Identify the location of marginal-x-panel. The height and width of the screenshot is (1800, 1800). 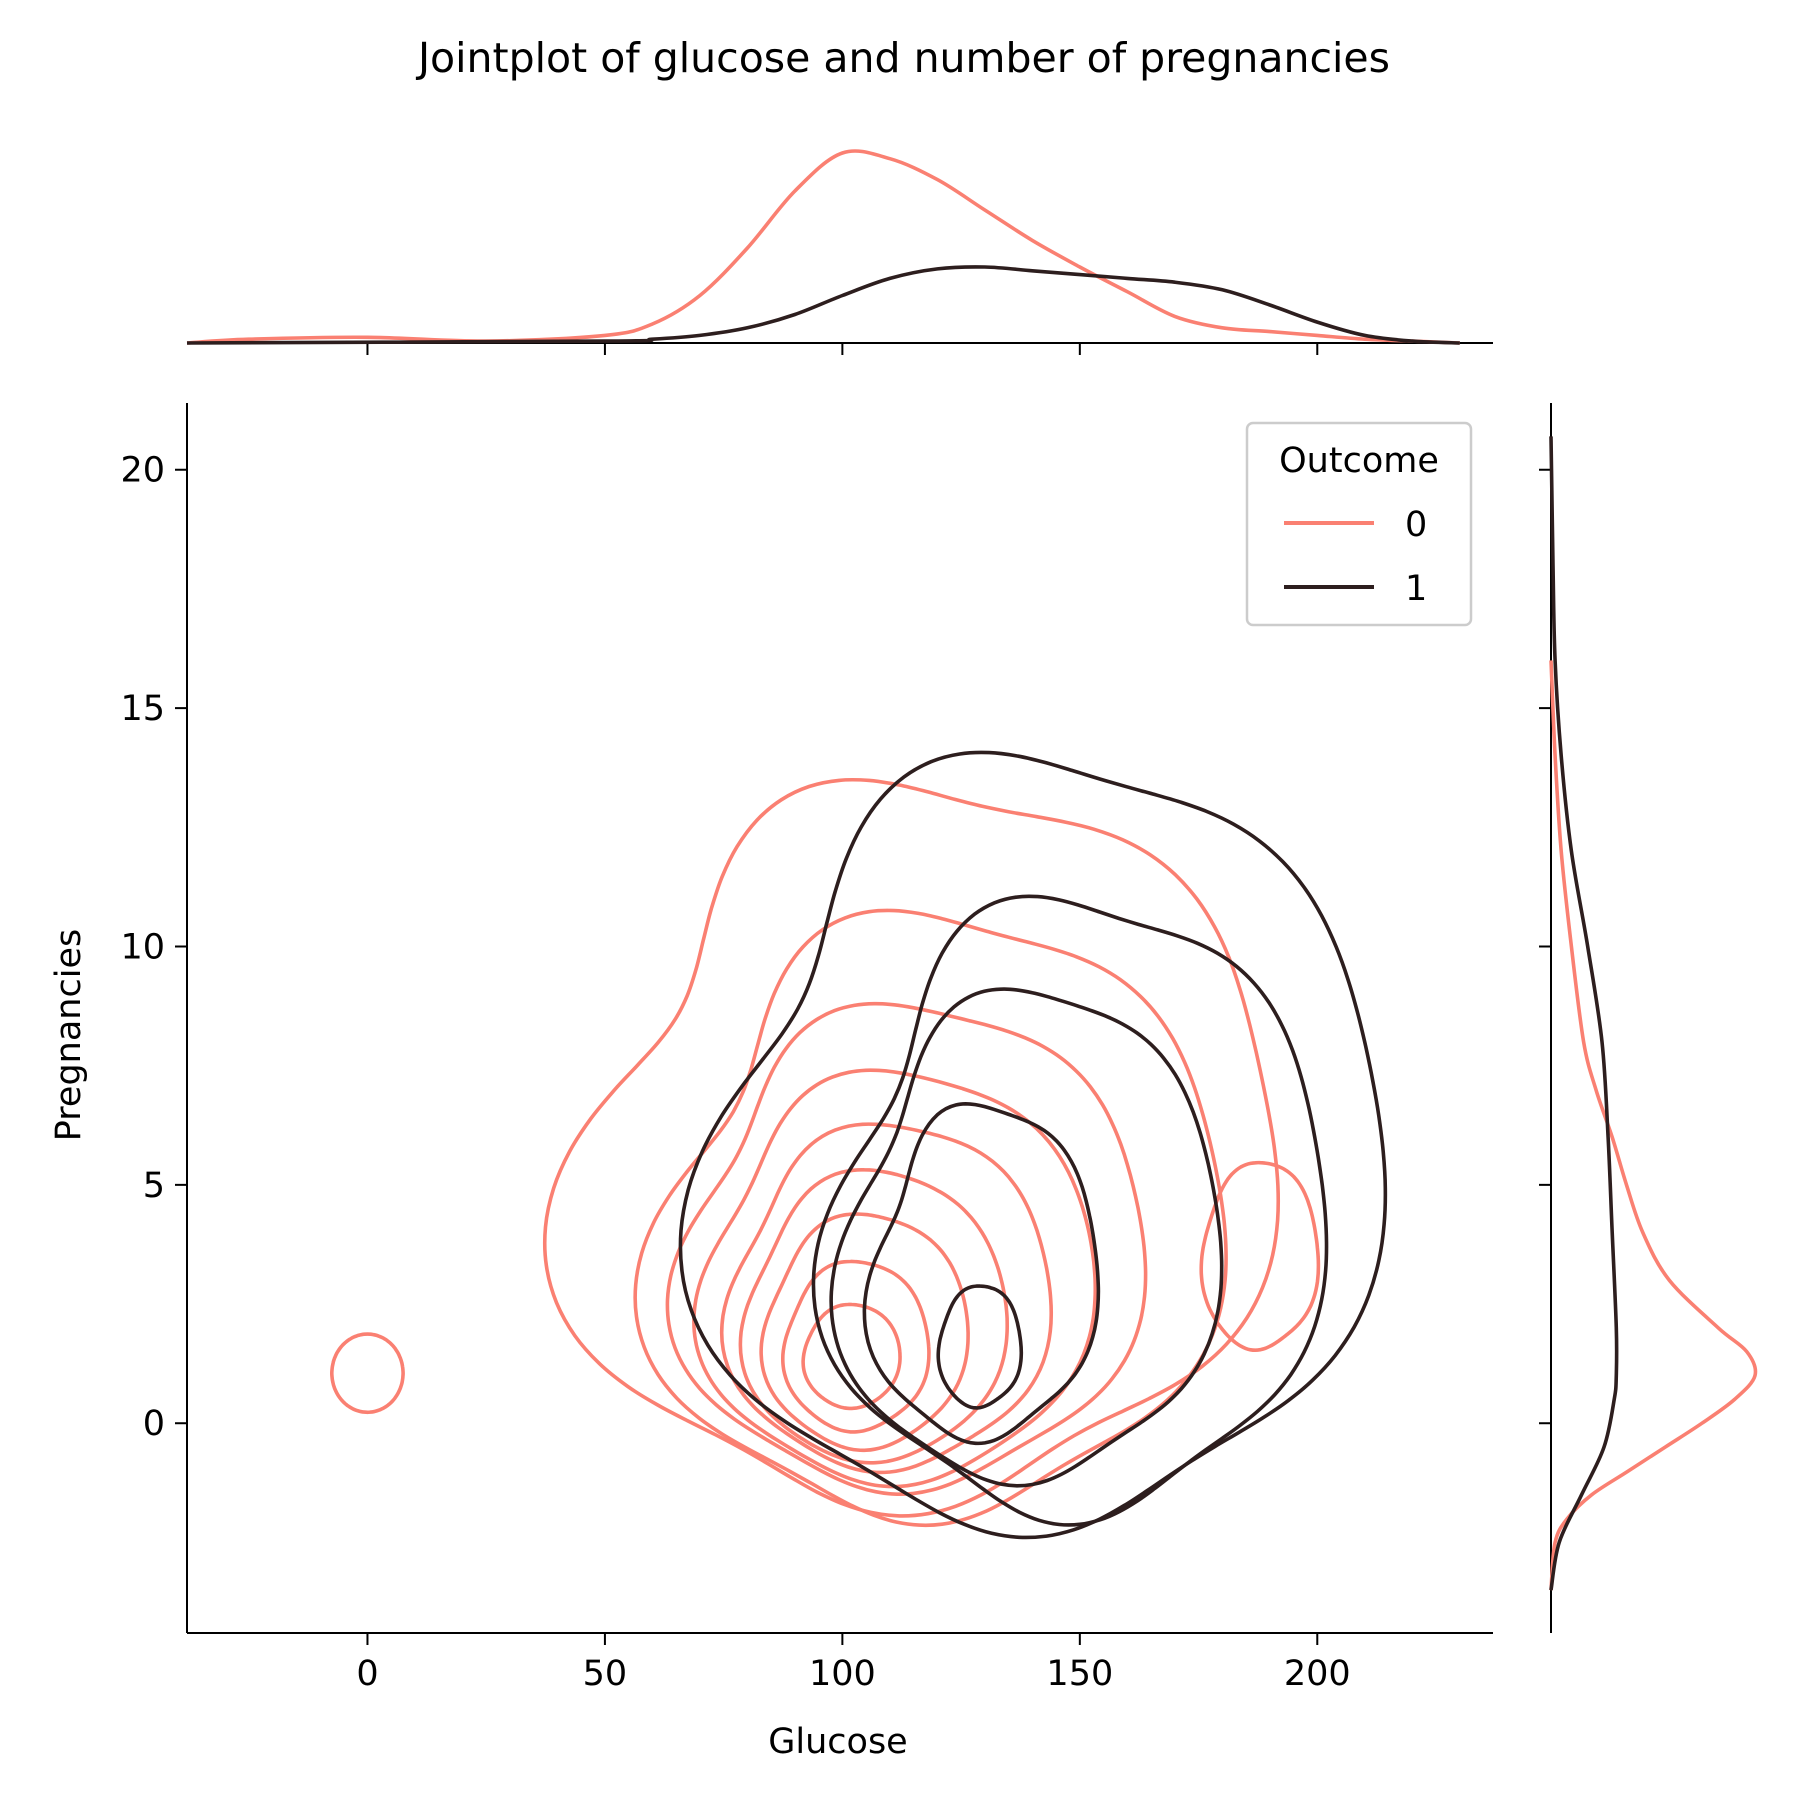
(839, 252).